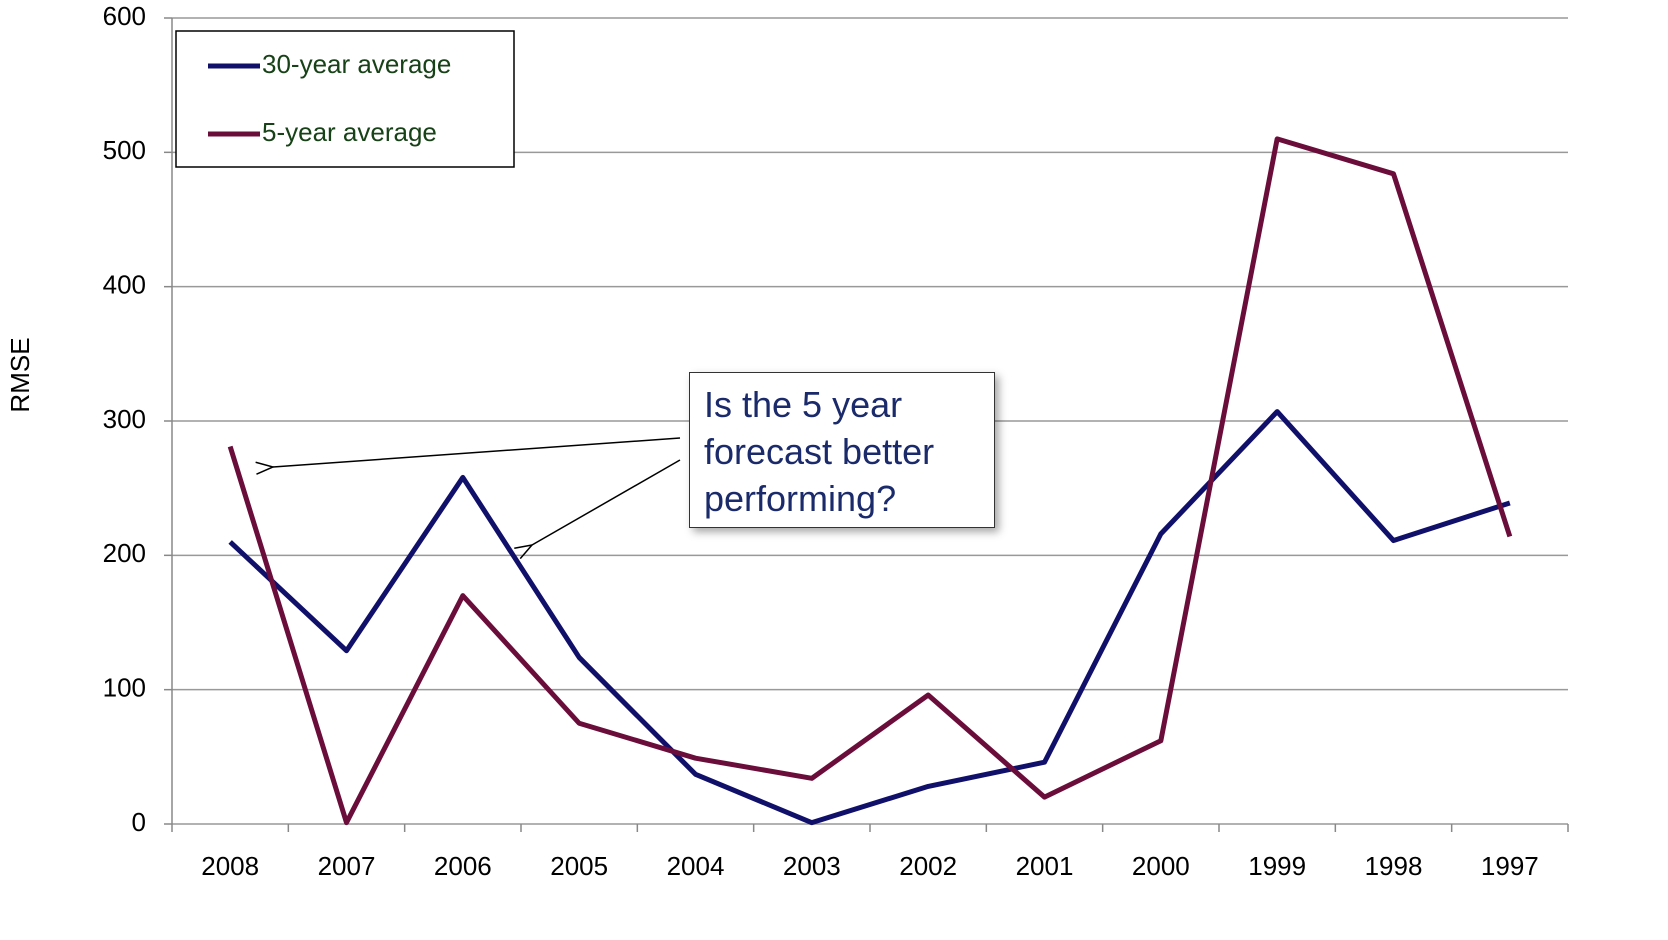  I want to click on y-axis-title: RMSE, so click(20, 374).